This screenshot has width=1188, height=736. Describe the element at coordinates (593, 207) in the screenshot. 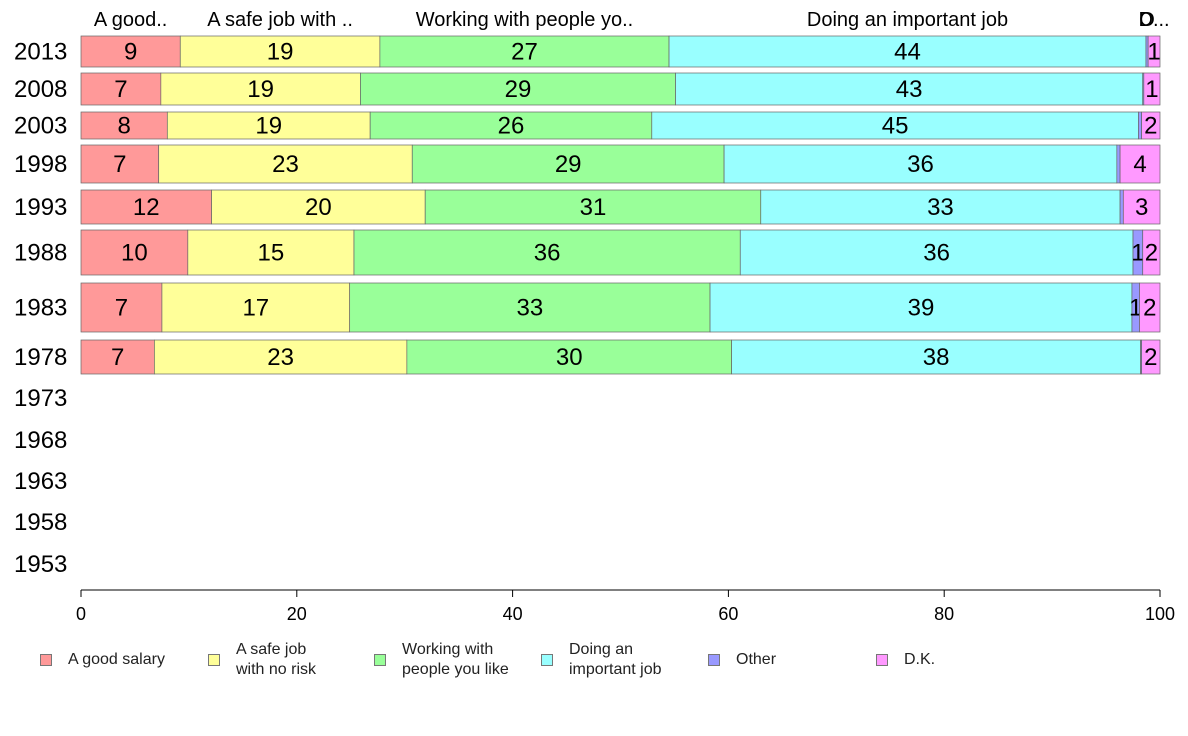

I see `data-label-1993-s2: 31` at that location.